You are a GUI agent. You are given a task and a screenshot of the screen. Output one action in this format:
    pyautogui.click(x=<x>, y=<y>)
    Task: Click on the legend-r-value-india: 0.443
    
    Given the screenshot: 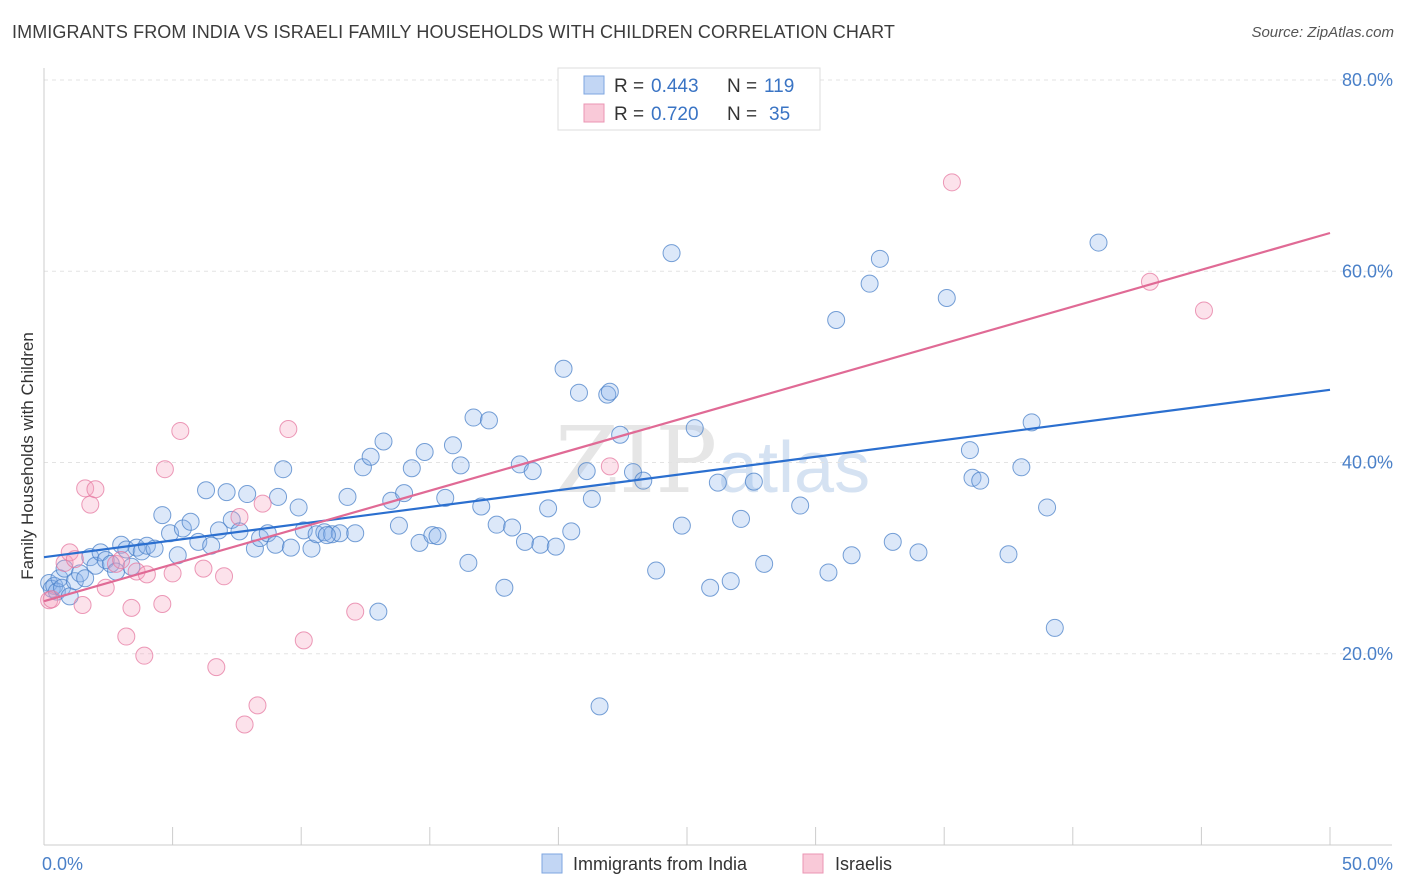 What is the action you would take?
    pyautogui.click(x=675, y=86)
    